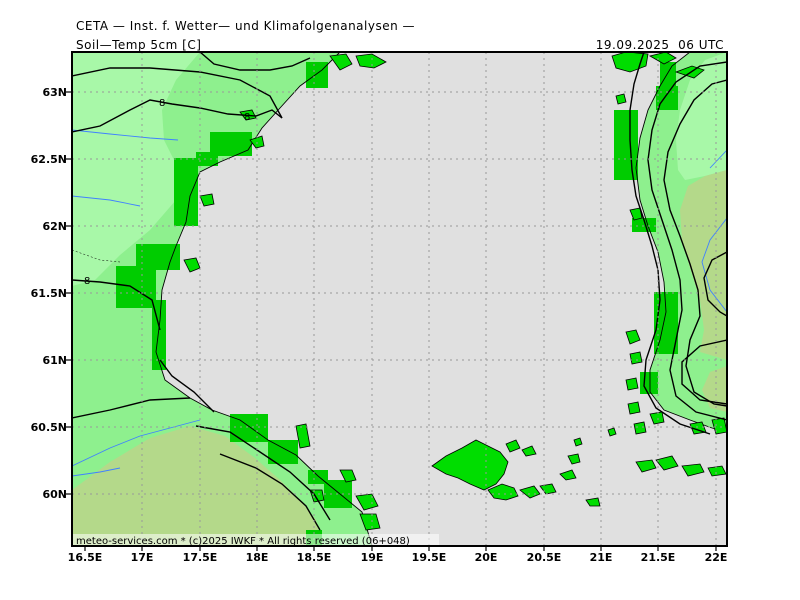 The image size is (800, 600). What do you see at coordinates (579, 467) in the screenshot?
I see `aland-islands` at bounding box center [579, 467].